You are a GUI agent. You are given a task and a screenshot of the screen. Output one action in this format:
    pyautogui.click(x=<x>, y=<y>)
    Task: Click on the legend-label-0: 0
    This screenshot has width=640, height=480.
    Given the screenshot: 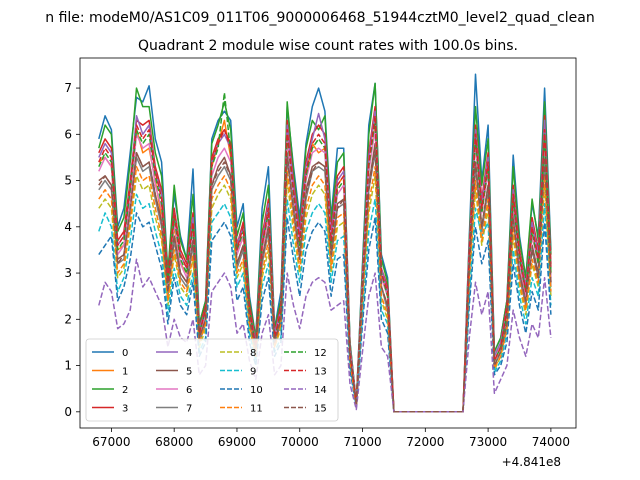 What is the action you would take?
    pyautogui.click(x=125, y=353)
    